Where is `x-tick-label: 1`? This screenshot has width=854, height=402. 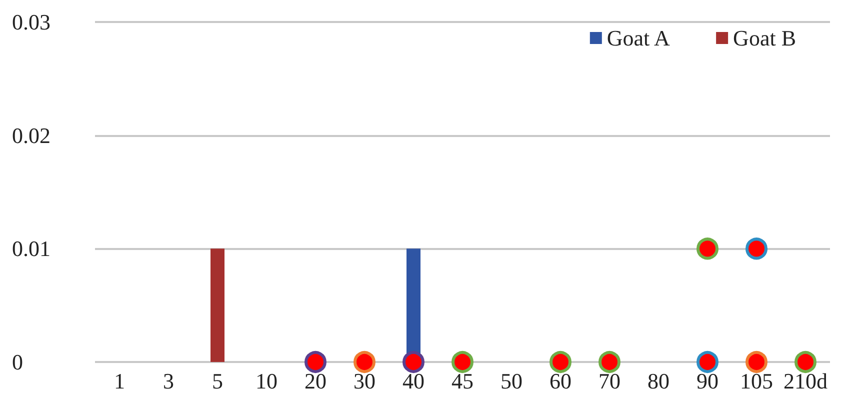
x-tick-label: 1 is located at coordinates (119, 381).